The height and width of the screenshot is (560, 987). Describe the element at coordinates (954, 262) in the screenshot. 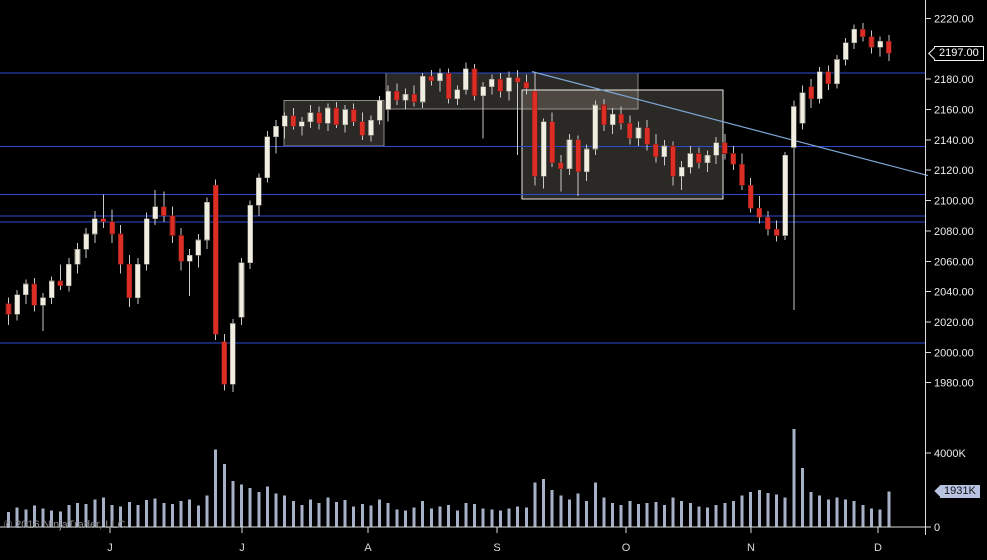

I see `price-tick-label: 2060.00` at that location.